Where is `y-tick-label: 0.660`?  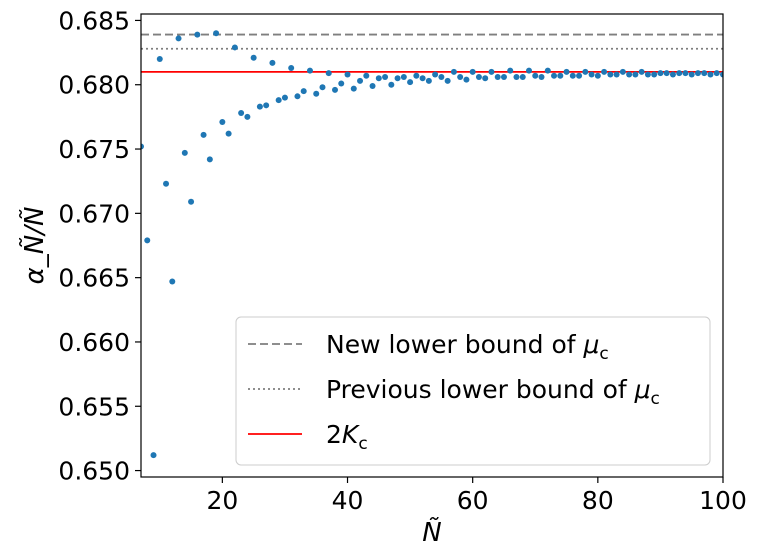 y-tick-label: 0.660 is located at coordinates (94, 342).